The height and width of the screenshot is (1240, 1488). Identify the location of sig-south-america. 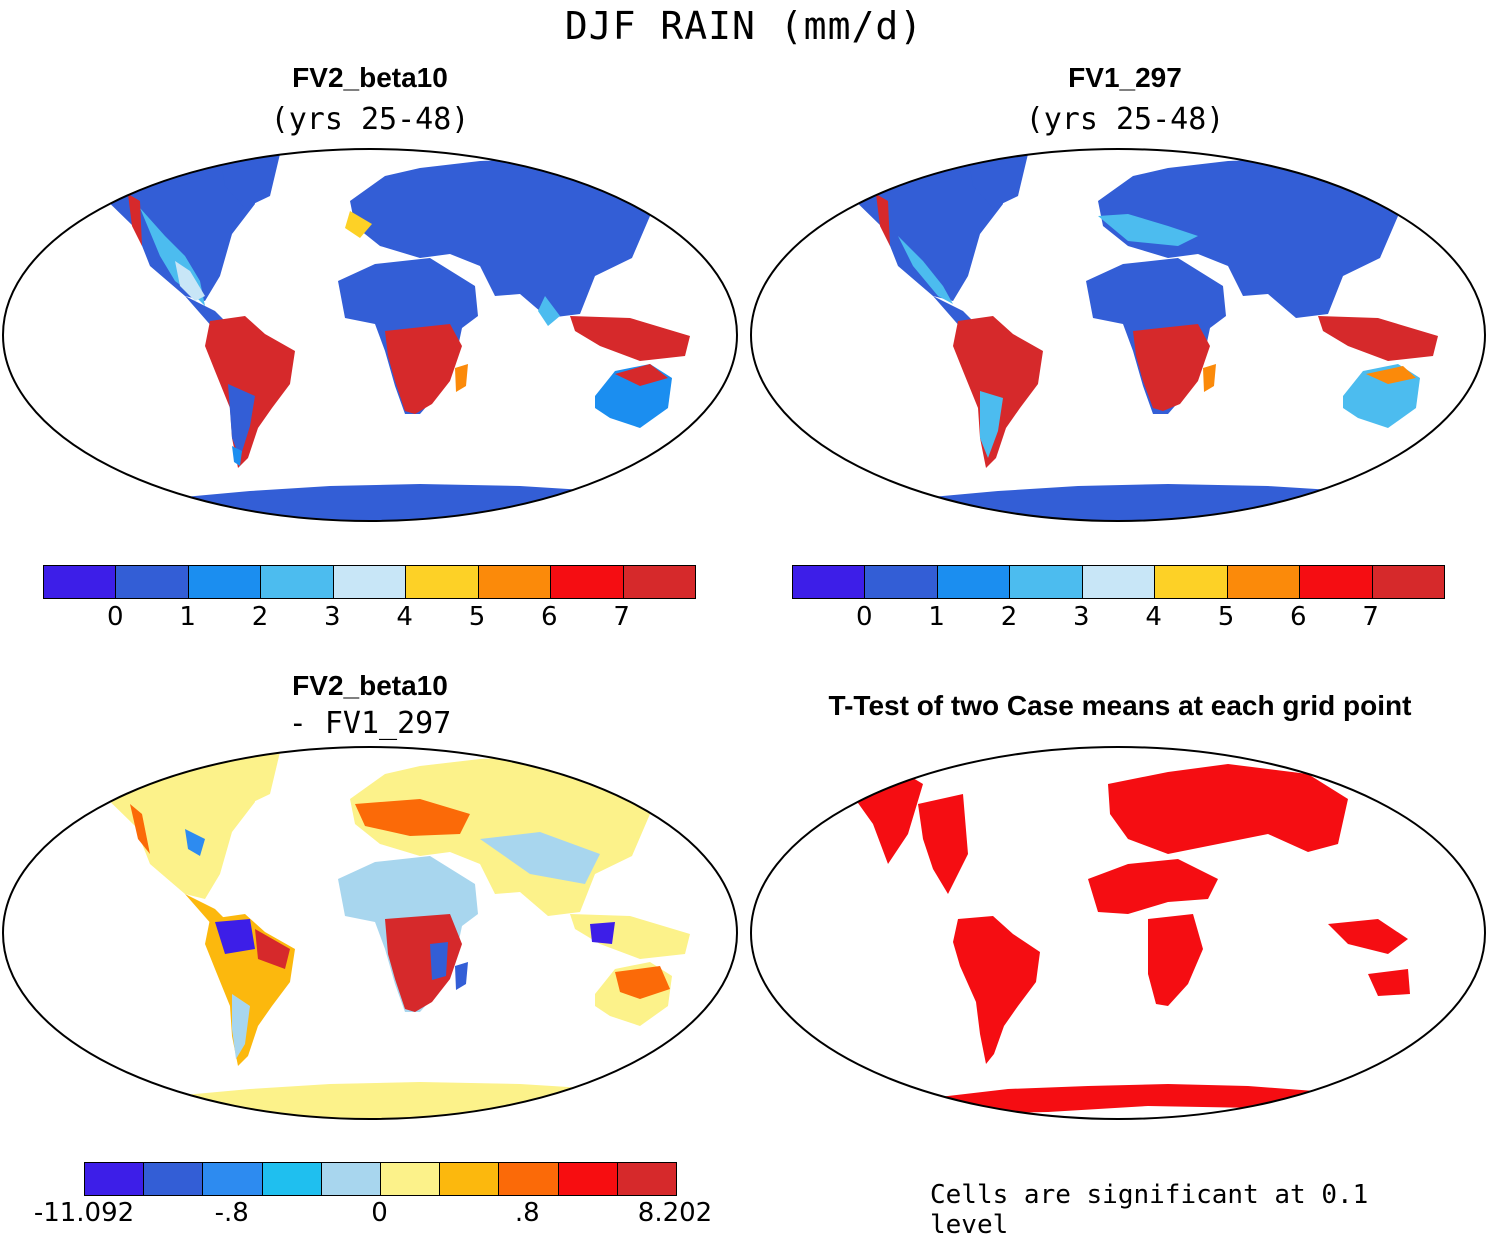
(996, 990).